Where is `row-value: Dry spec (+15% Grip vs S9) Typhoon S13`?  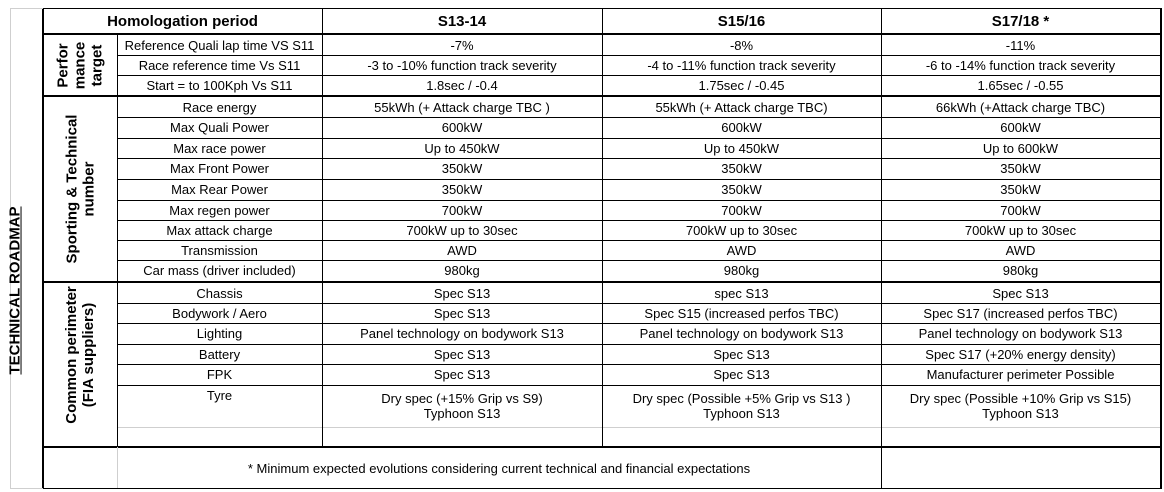
row-value: Dry spec (+15% Grip vs S9) Typhoon S13 is located at coordinates (462, 406).